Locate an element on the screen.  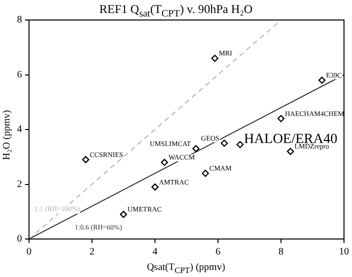
y-axis-title: H₂O (ppmv) is located at coordinates (7, 135).